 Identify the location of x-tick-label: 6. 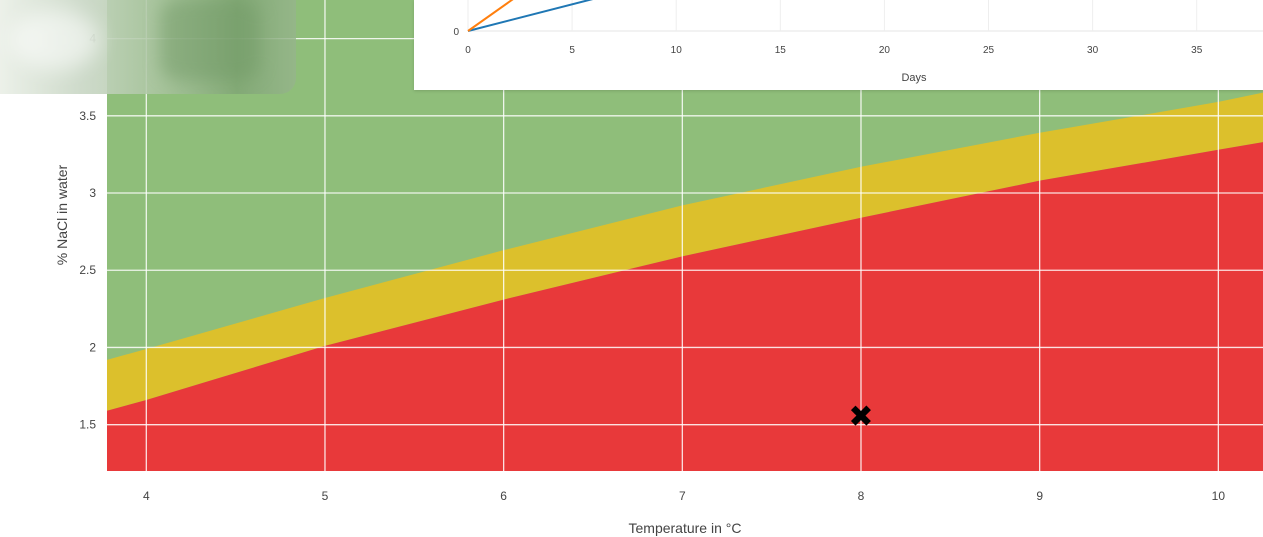
(503, 496).